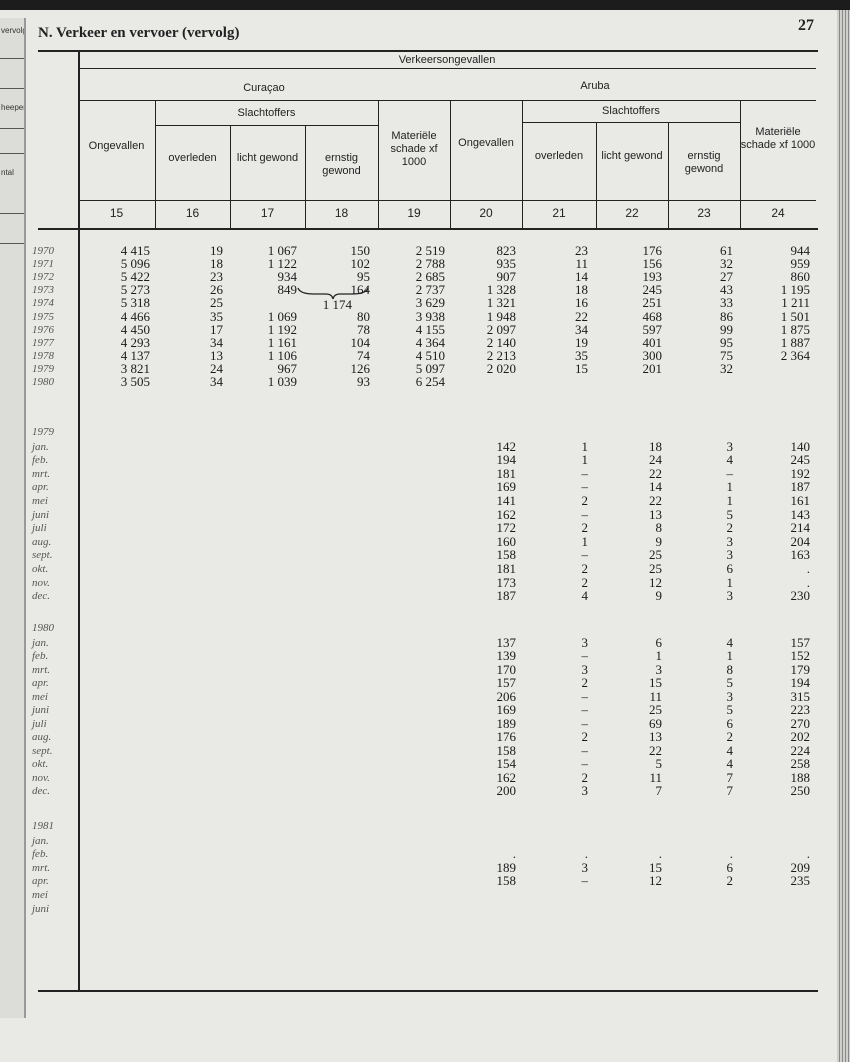 The width and height of the screenshot is (850, 1062). What do you see at coordinates (43, 826) in the screenshot?
I see `section-year-label: 1981` at bounding box center [43, 826].